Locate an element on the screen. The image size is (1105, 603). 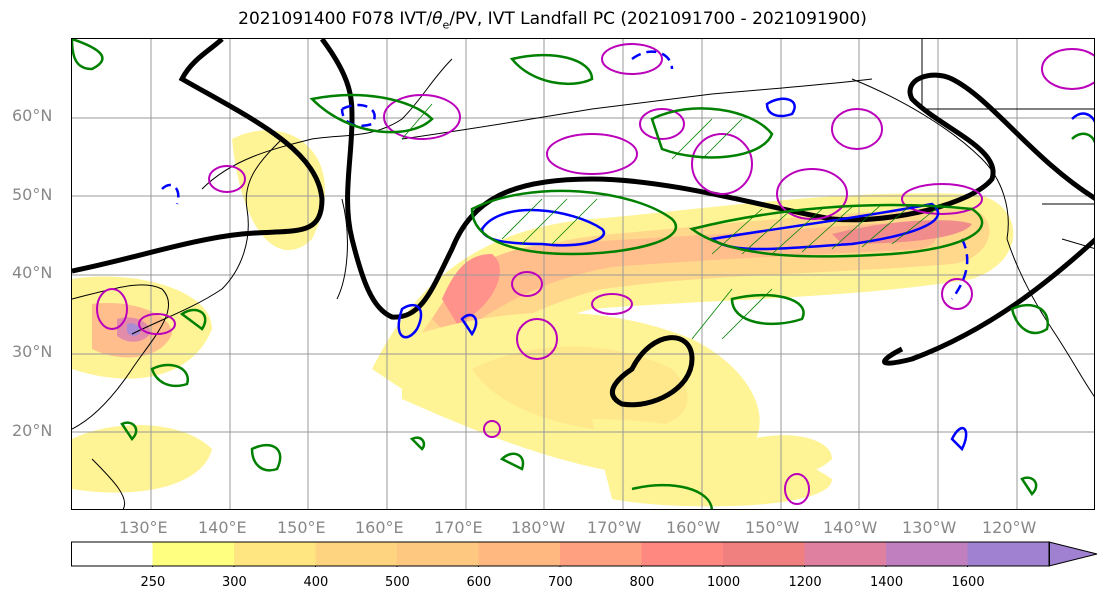
lon-label-150e: 150°E is located at coordinates (301, 527).